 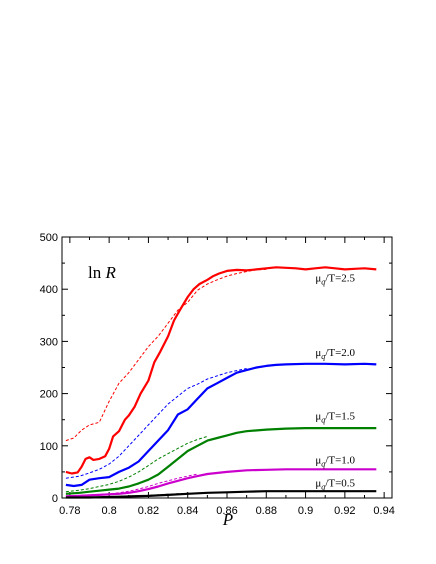 What do you see at coordinates (96, 272) in the screenshot?
I see `panel-label-text: ln` at bounding box center [96, 272].